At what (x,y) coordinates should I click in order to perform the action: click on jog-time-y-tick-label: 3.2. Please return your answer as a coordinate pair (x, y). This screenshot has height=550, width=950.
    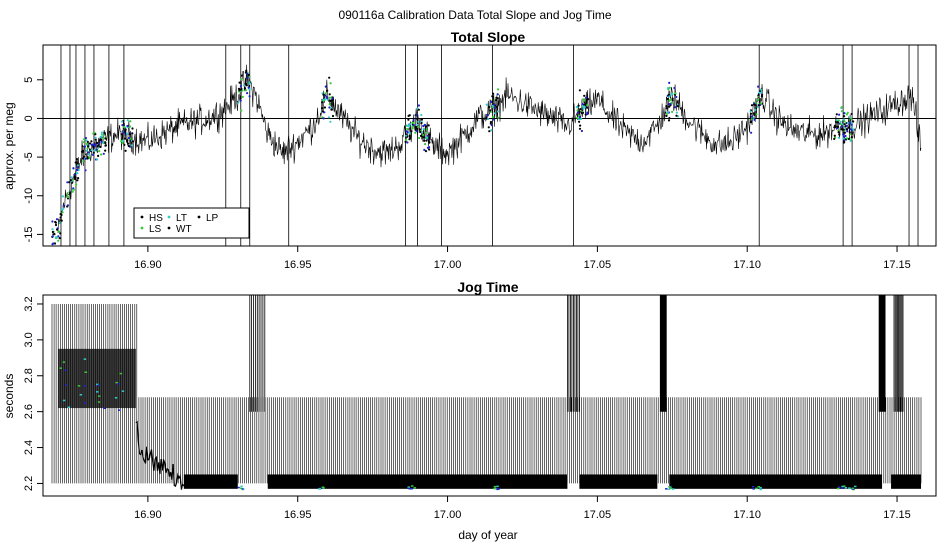
    Looking at the image, I should click on (29, 303).